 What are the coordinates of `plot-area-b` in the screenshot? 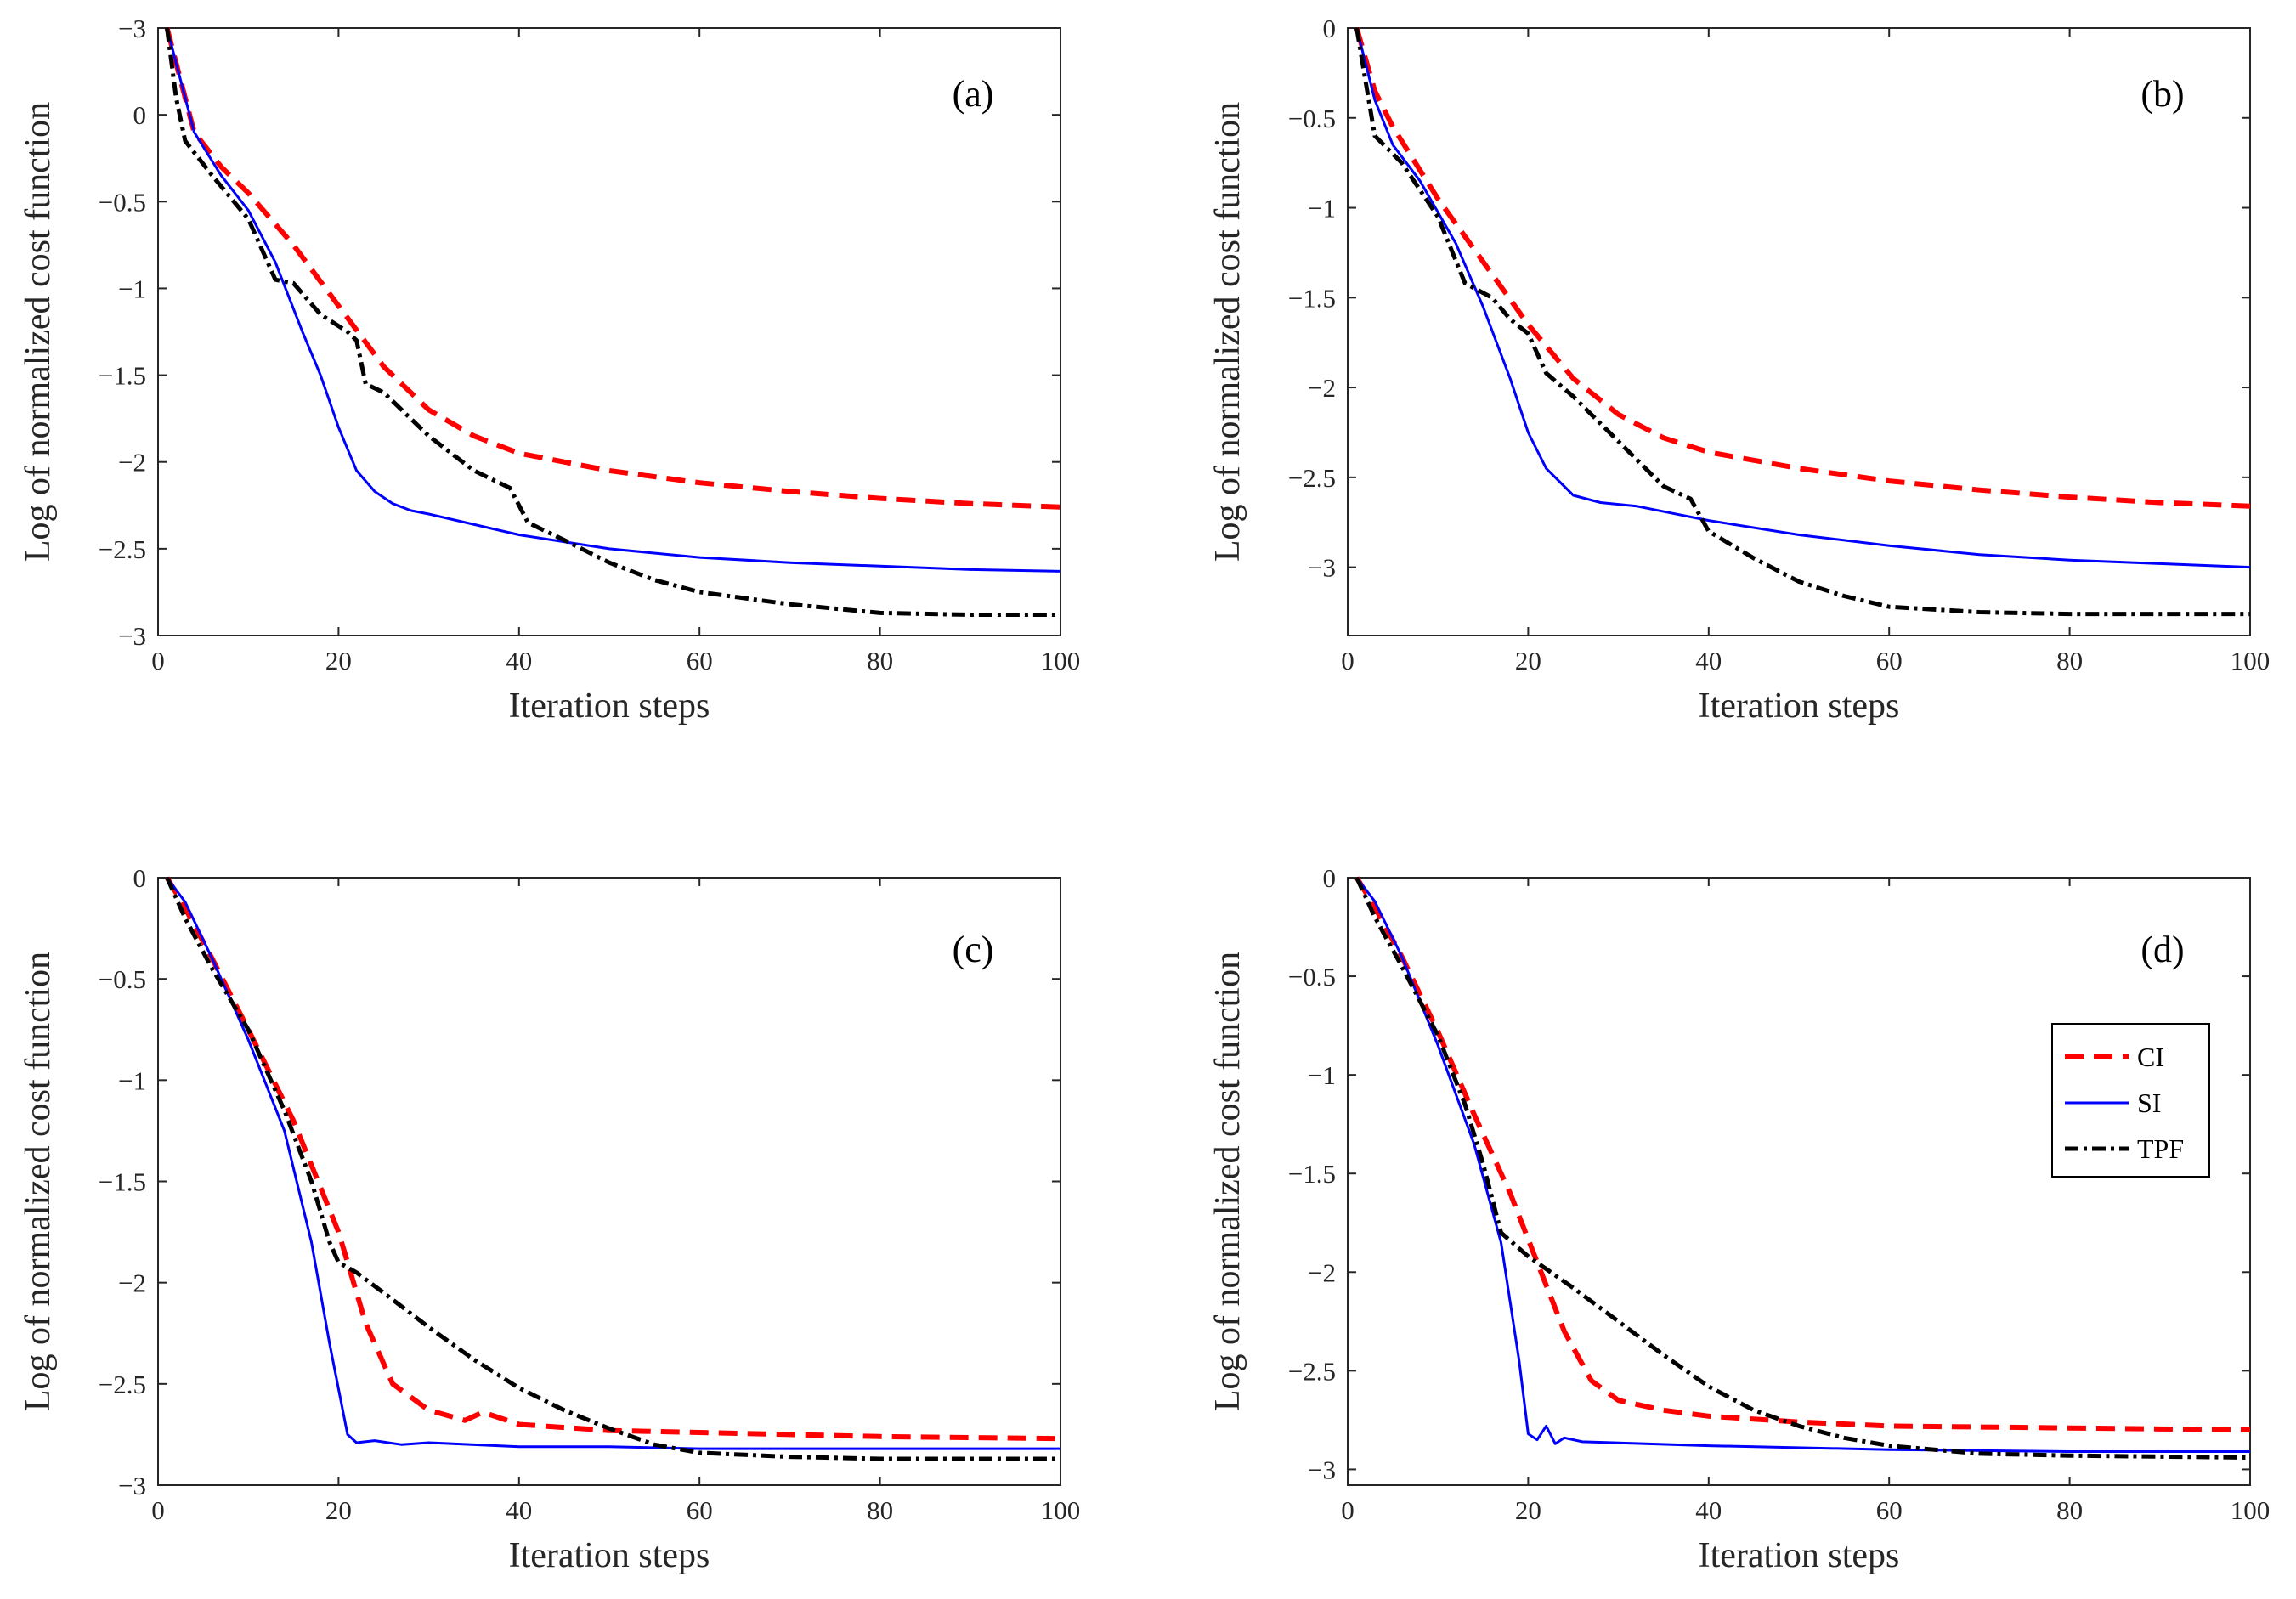 It's located at (1799, 331).